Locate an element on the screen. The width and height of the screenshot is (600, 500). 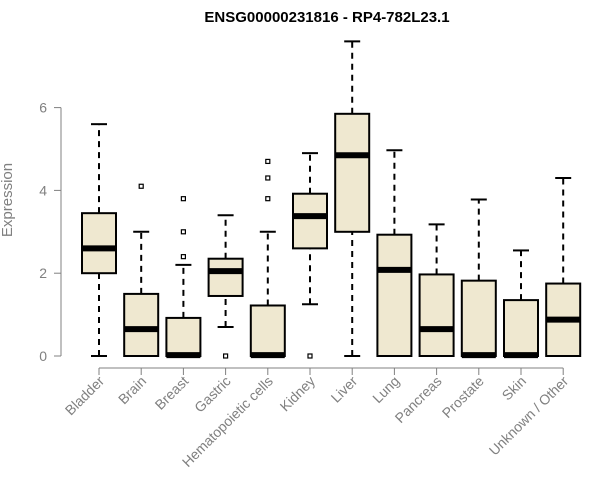
box-breast is located at coordinates (183, 277).